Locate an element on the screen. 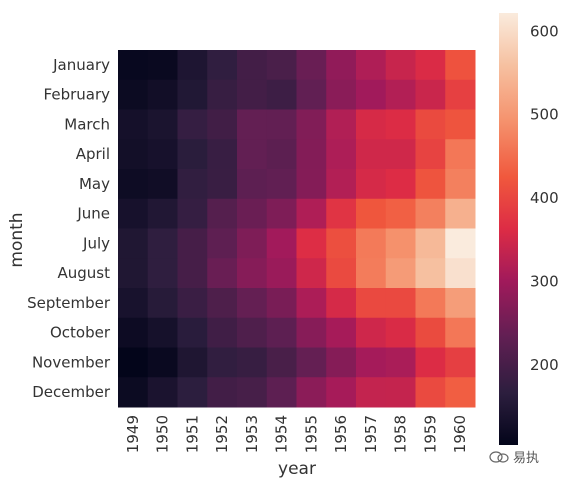 The height and width of the screenshot is (484, 565). x-tick-label: 1954 is located at coordinates (282, 434).